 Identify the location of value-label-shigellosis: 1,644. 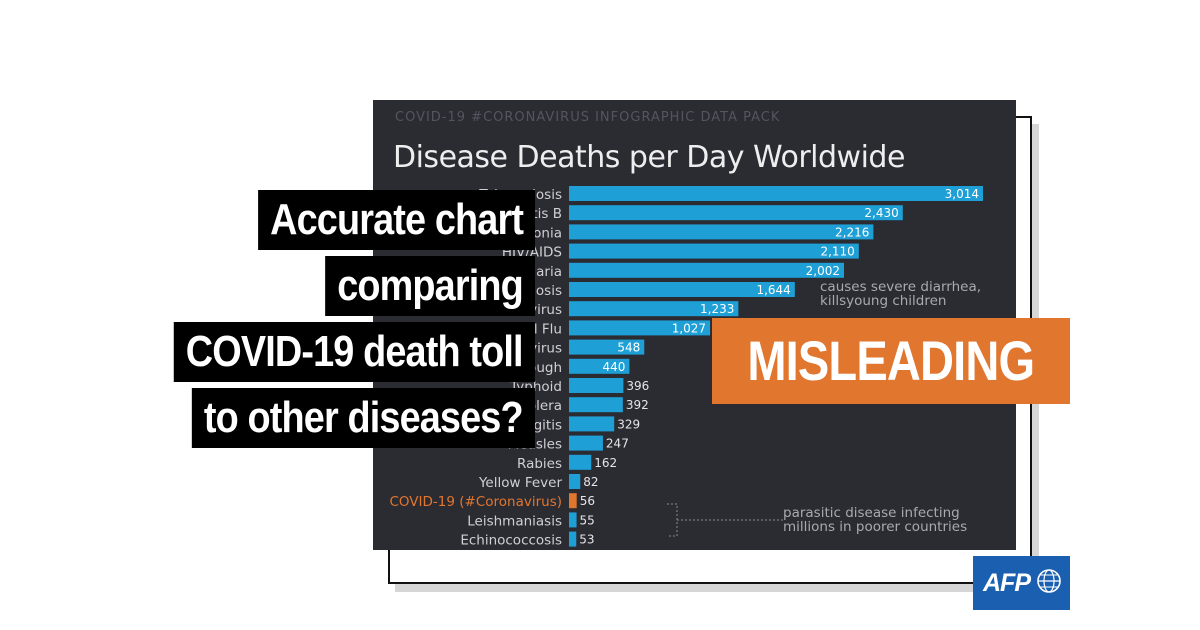
(773, 290).